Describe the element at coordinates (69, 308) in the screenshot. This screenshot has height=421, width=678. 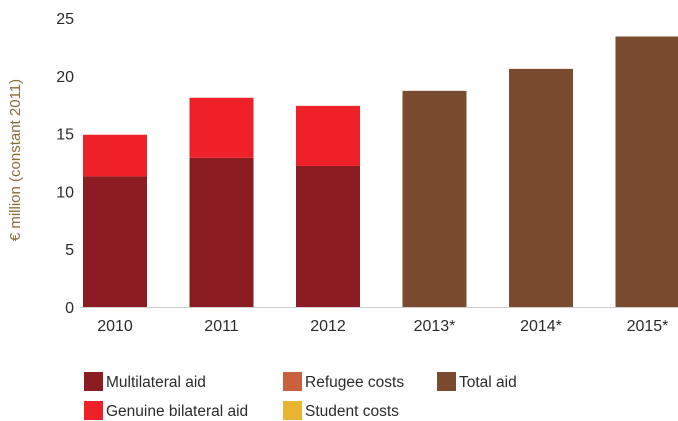
I see `y-tick-label: 0` at that location.